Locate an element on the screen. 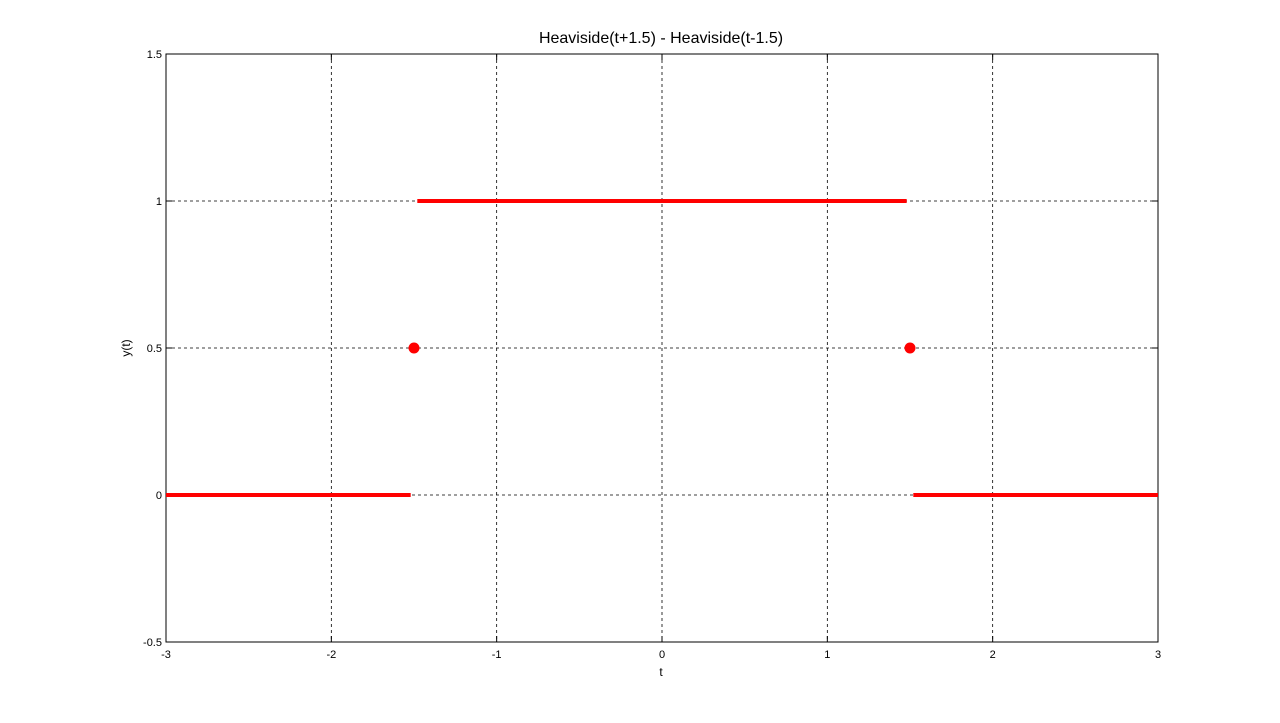 The height and width of the screenshot is (723, 1280). x-tick-label: 3 is located at coordinates (1158, 655).